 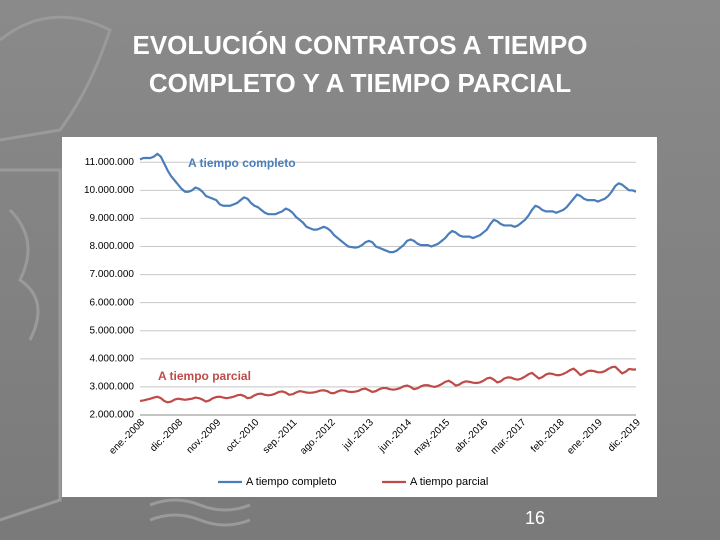 What do you see at coordinates (112, 387) in the screenshot?
I see `y-tick-label: 3.000.000` at bounding box center [112, 387].